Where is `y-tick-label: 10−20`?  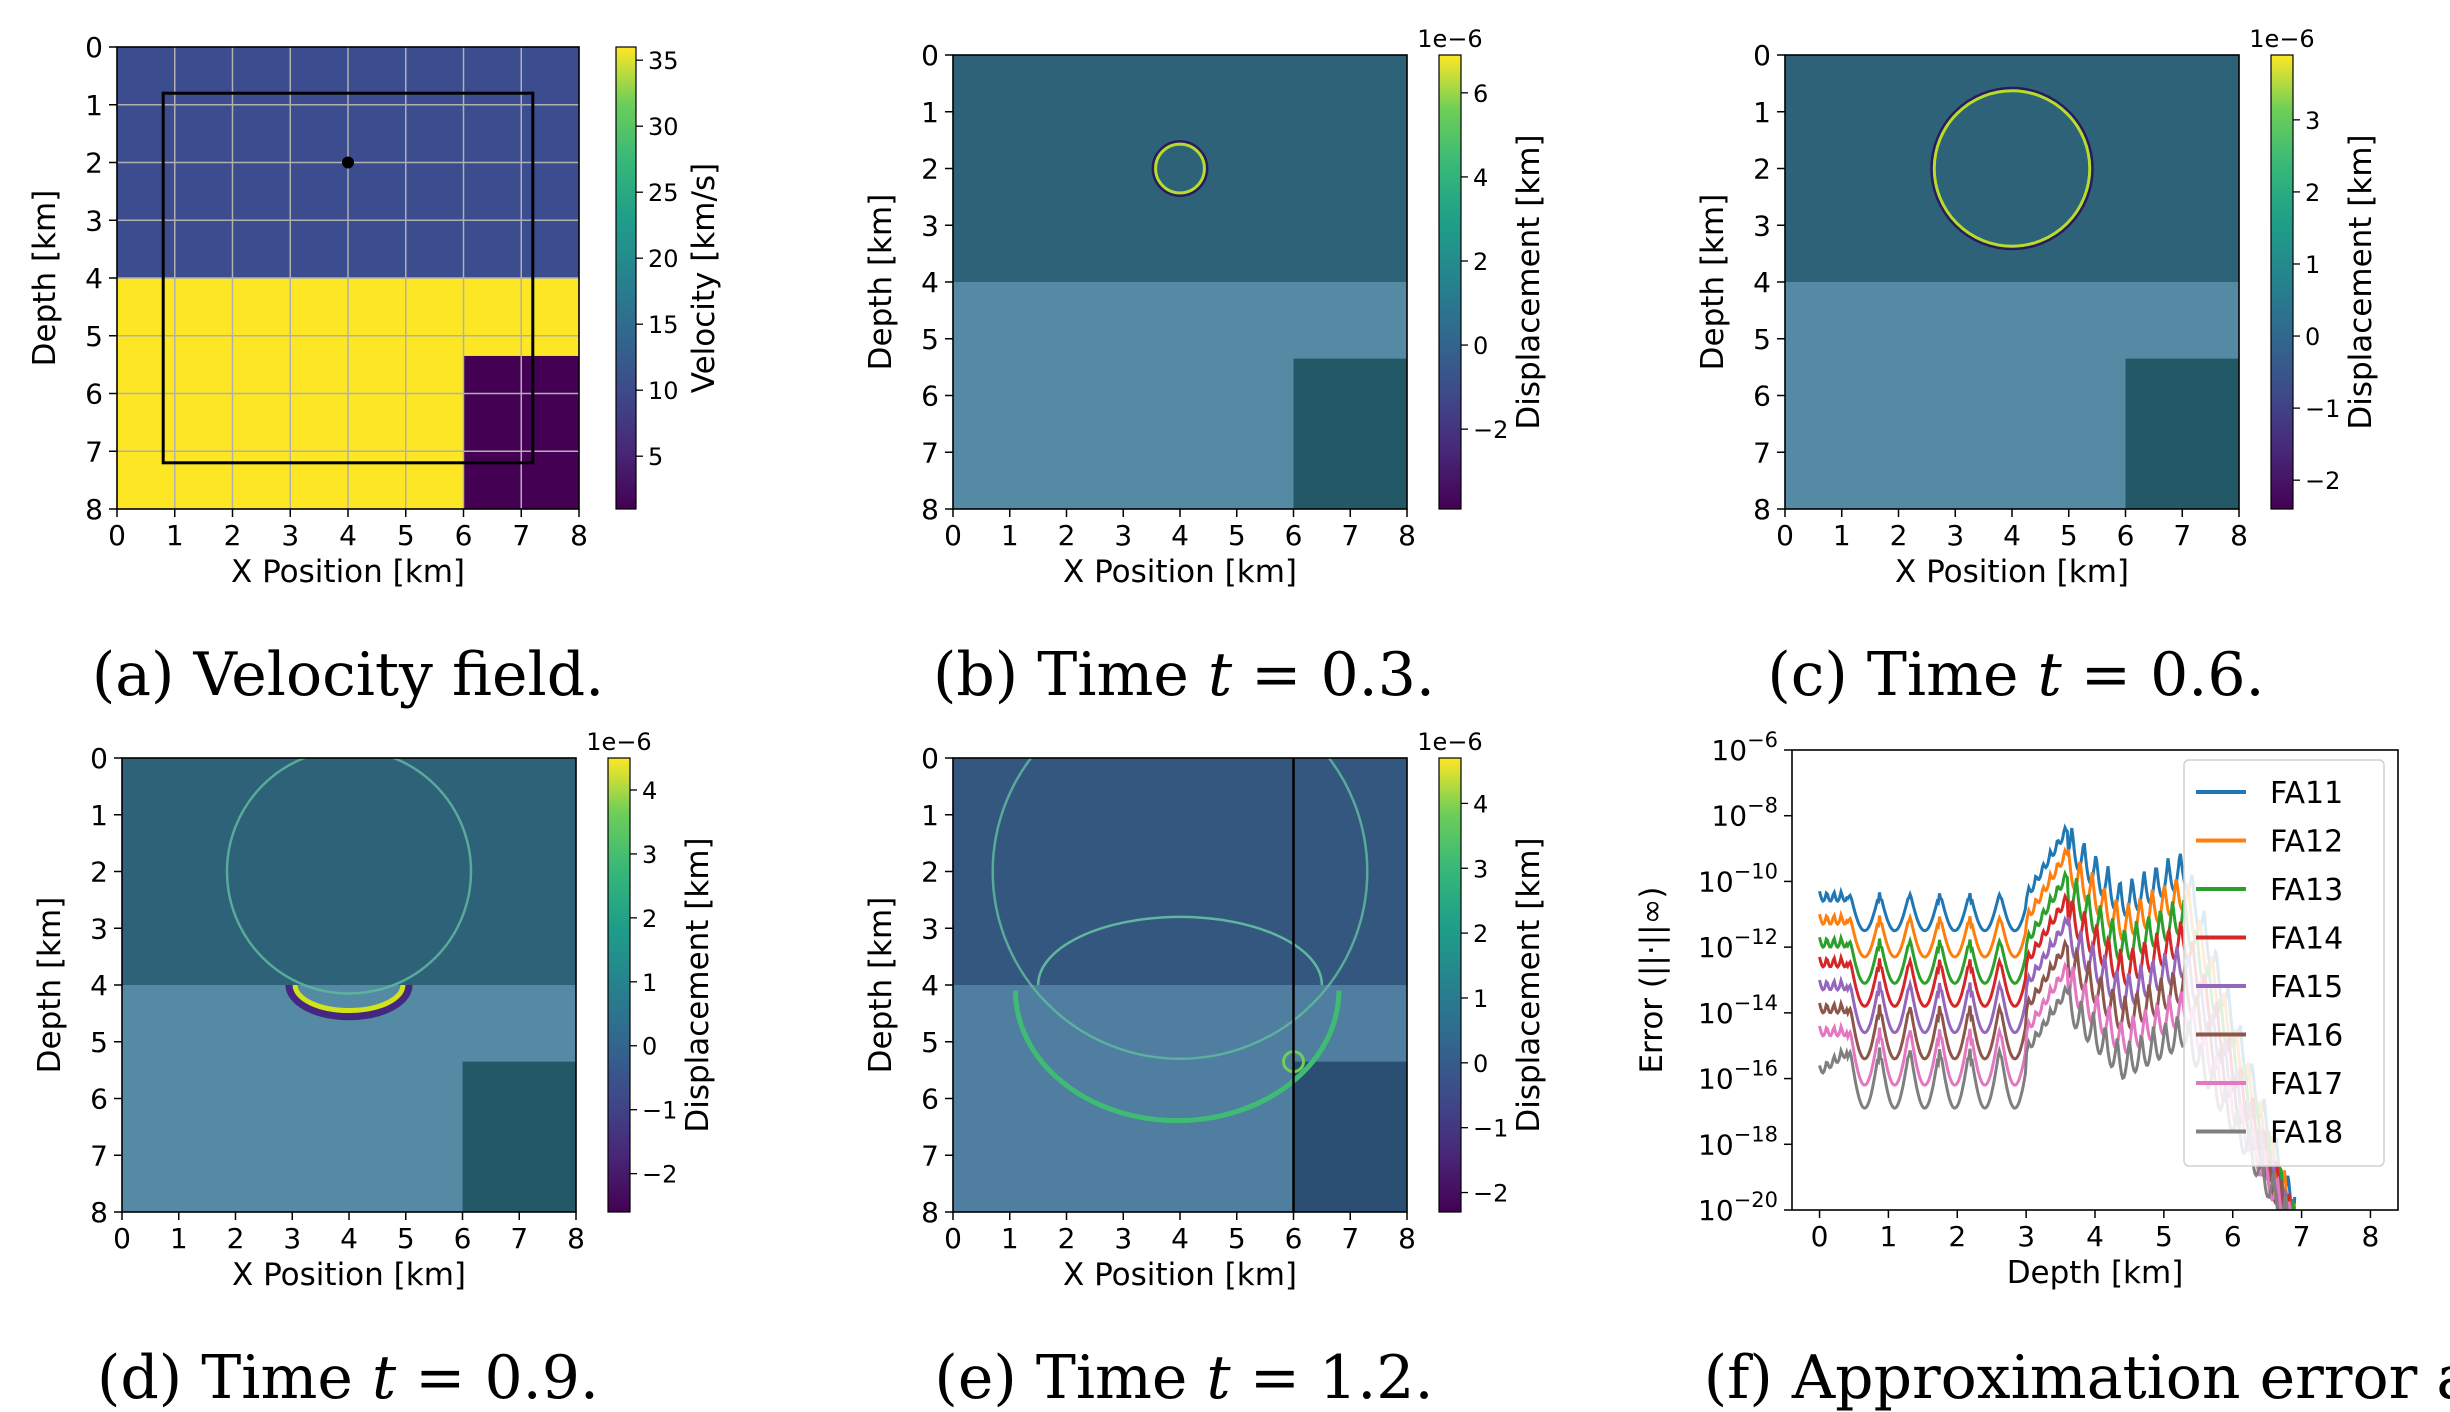 y-tick-label: 10−20 is located at coordinates (1738, 1207).